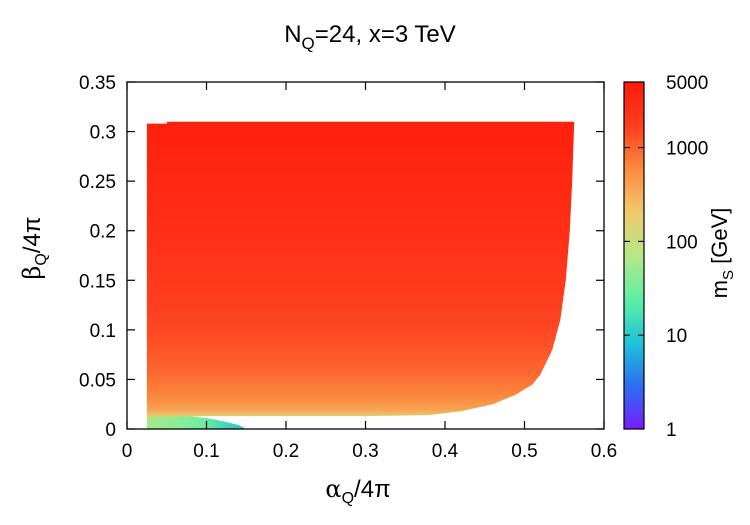 The width and height of the screenshot is (750, 525). I want to click on x-tick-label: 0.6, so click(604, 451).